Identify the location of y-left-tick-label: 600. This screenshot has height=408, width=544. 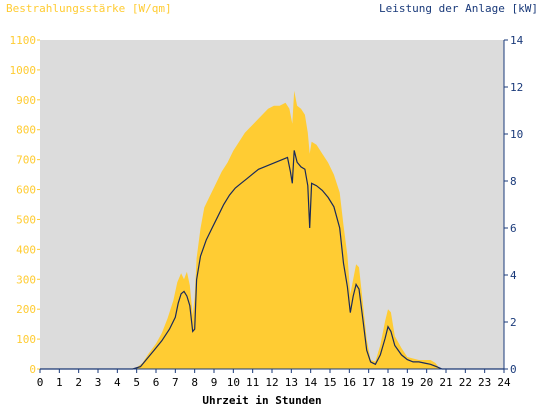
(26, 190).